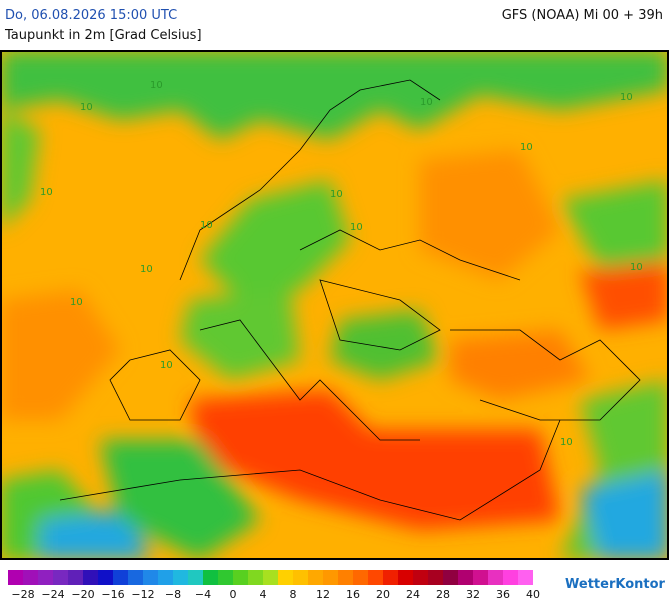 Image resolution: width=669 pixels, height=604 pixels. I want to click on datetime: Do, 06.08.2026 15:00 UTC, so click(91, 15).